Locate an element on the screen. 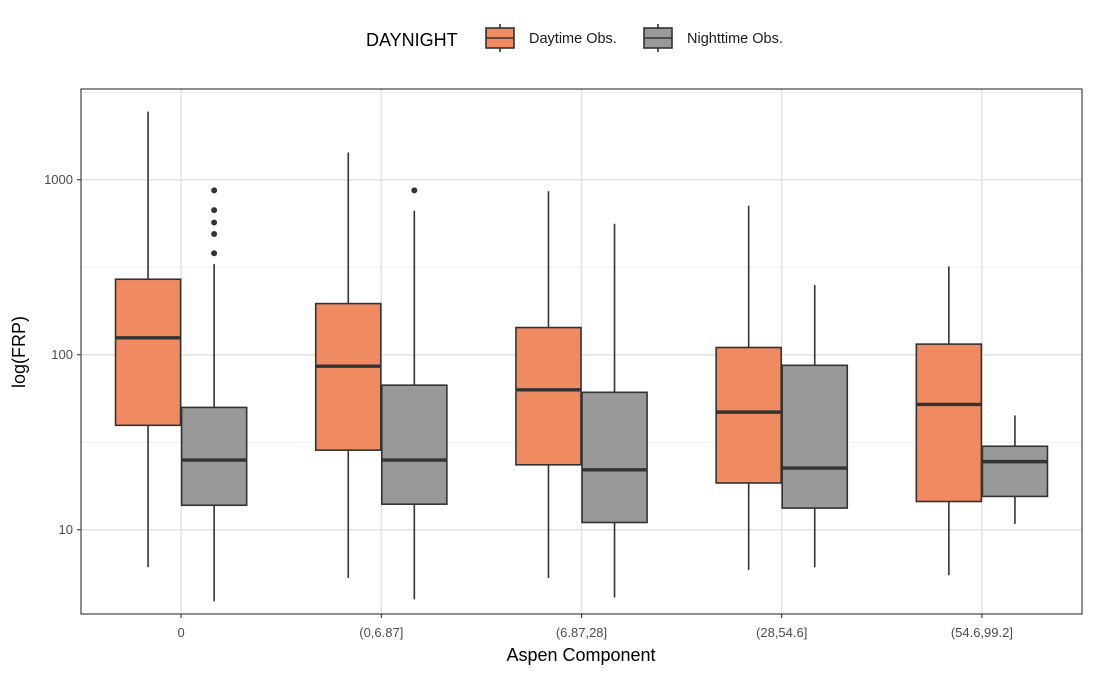  y-axis-title: log(FRP) is located at coordinates (19, 352).